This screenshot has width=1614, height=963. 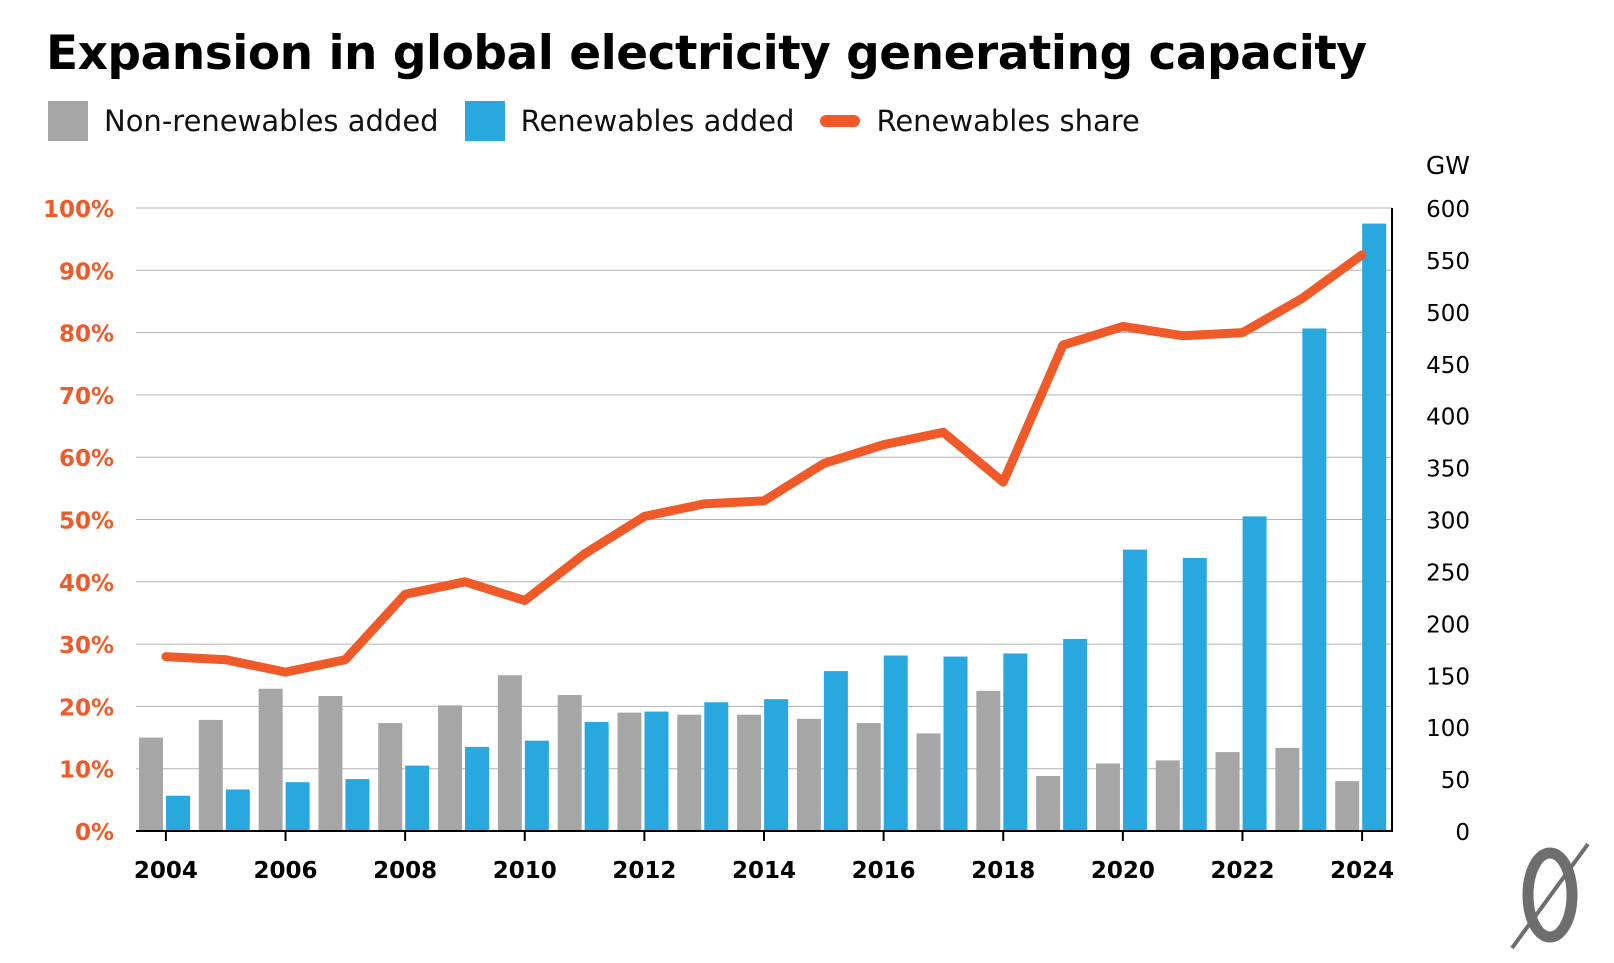 I want to click on y-right-tick-label: 150, so click(x=1448, y=677).